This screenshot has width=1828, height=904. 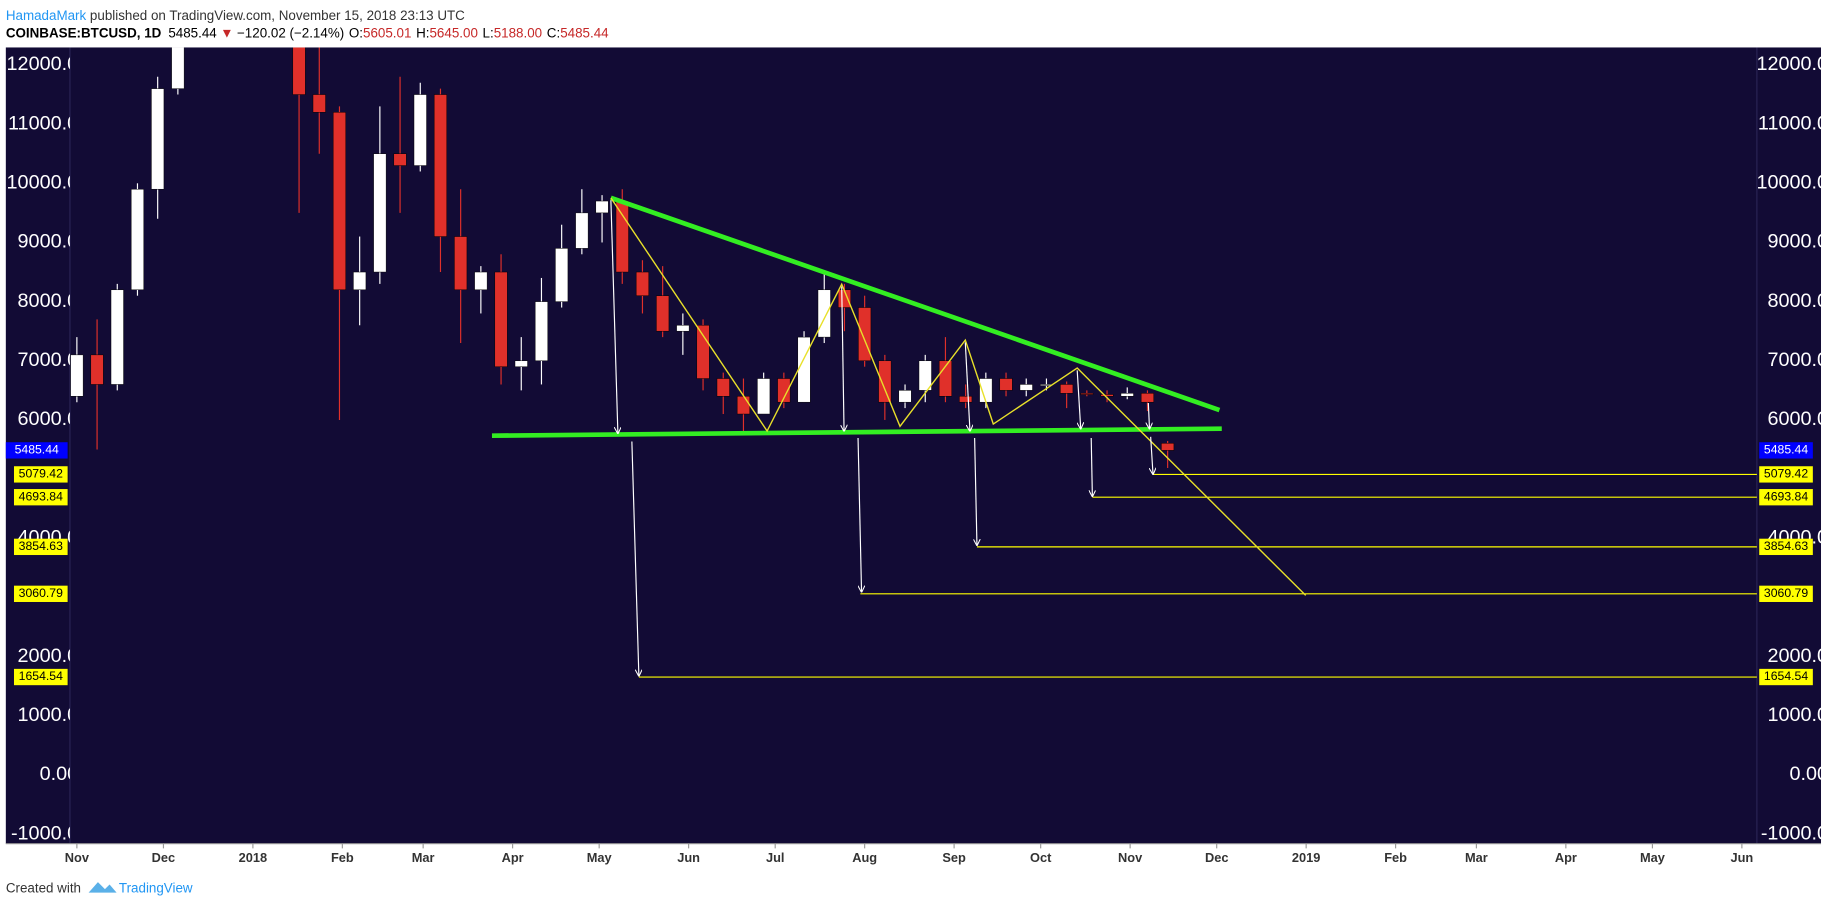 What do you see at coordinates (488, 32) in the screenshot?
I see `low-label: L:` at bounding box center [488, 32].